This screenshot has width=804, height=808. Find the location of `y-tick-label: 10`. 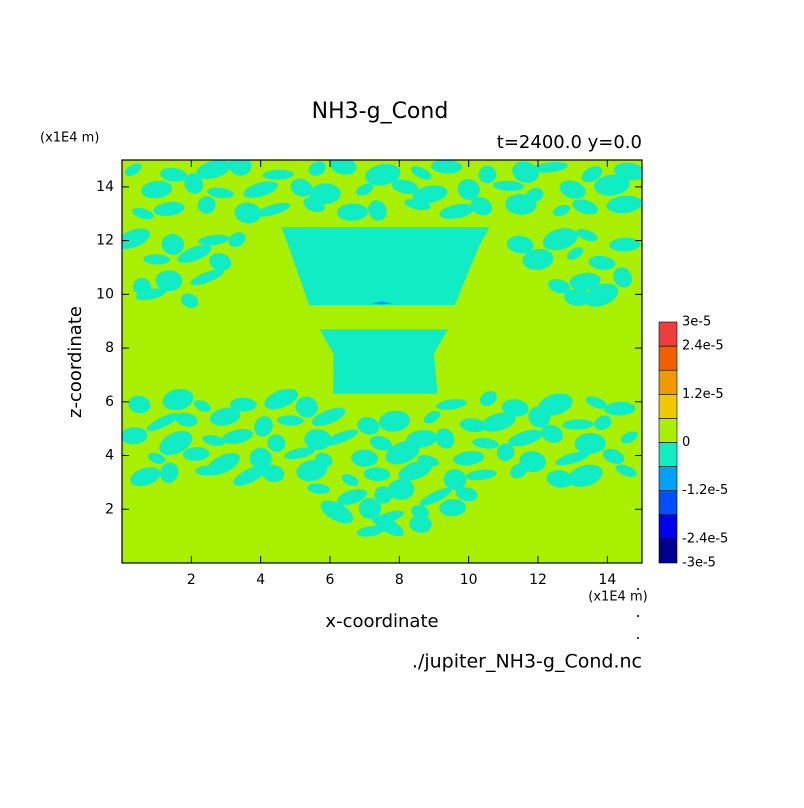

y-tick-label: 10 is located at coordinates (105, 294).